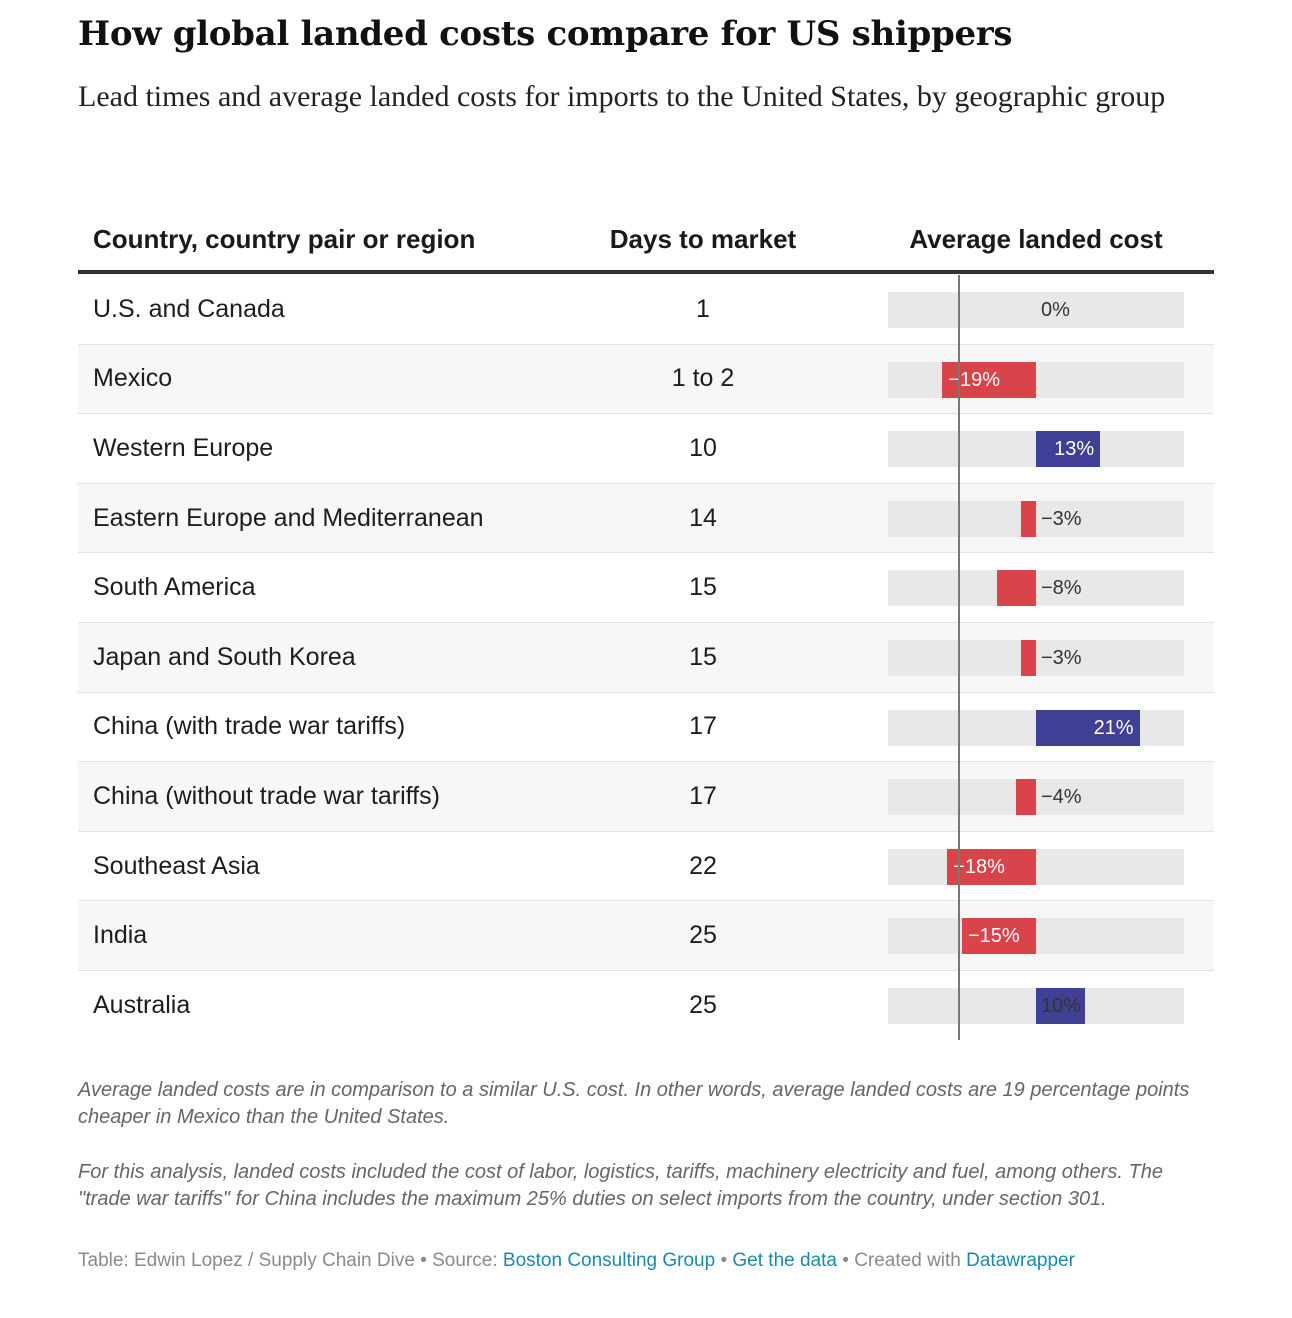 Image resolution: width=1292 pixels, height=1318 pixels. Describe the element at coordinates (1061, 588) in the screenshot. I see `cost-label: −8%` at that location.